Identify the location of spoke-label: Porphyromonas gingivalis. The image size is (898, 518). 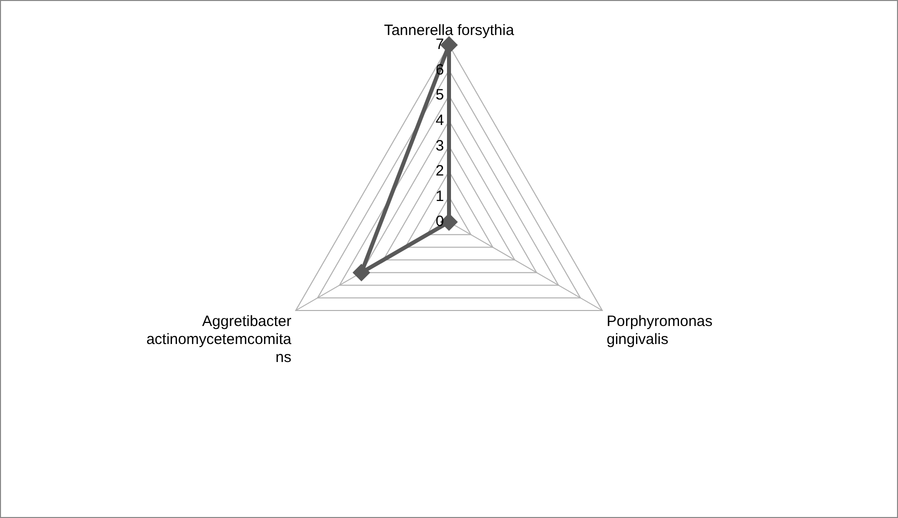
(659, 330).